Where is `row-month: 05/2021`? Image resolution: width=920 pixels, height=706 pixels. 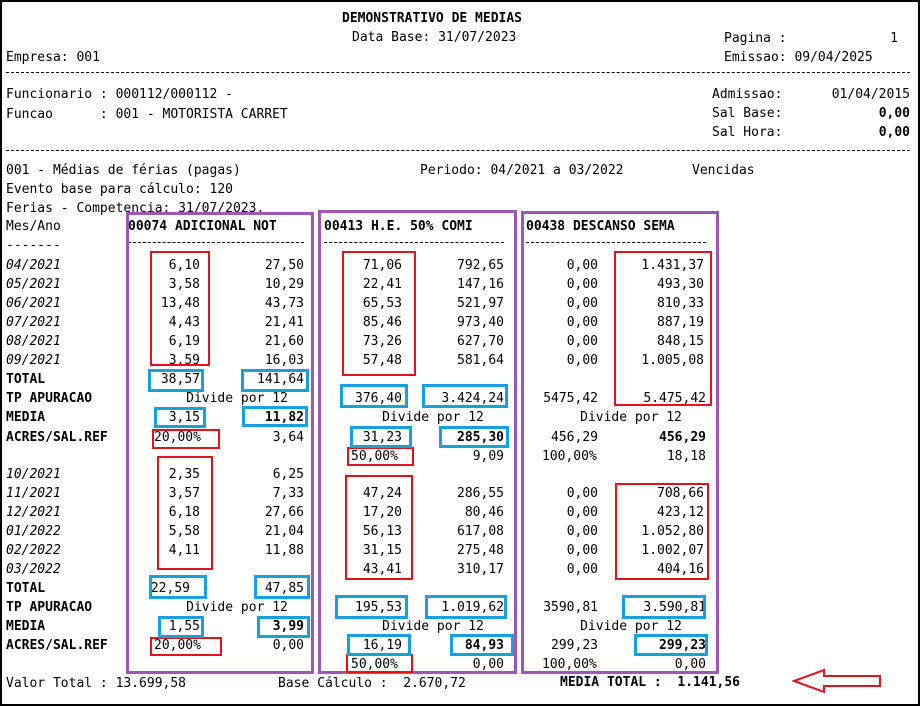
row-month: 05/2021 is located at coordinates (33, 284).